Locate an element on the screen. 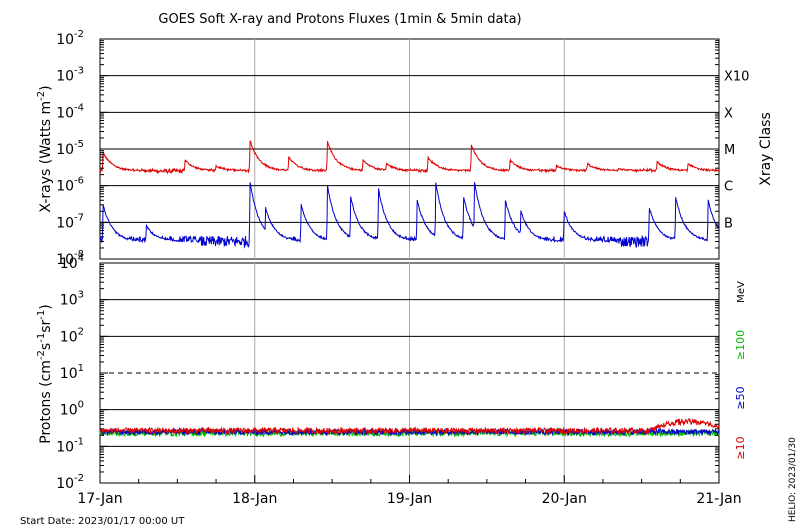 The width and height of the screenshot is (800, 530). credit-label: HELIO: 2023/01/30 is located at coordinates (793, 479).